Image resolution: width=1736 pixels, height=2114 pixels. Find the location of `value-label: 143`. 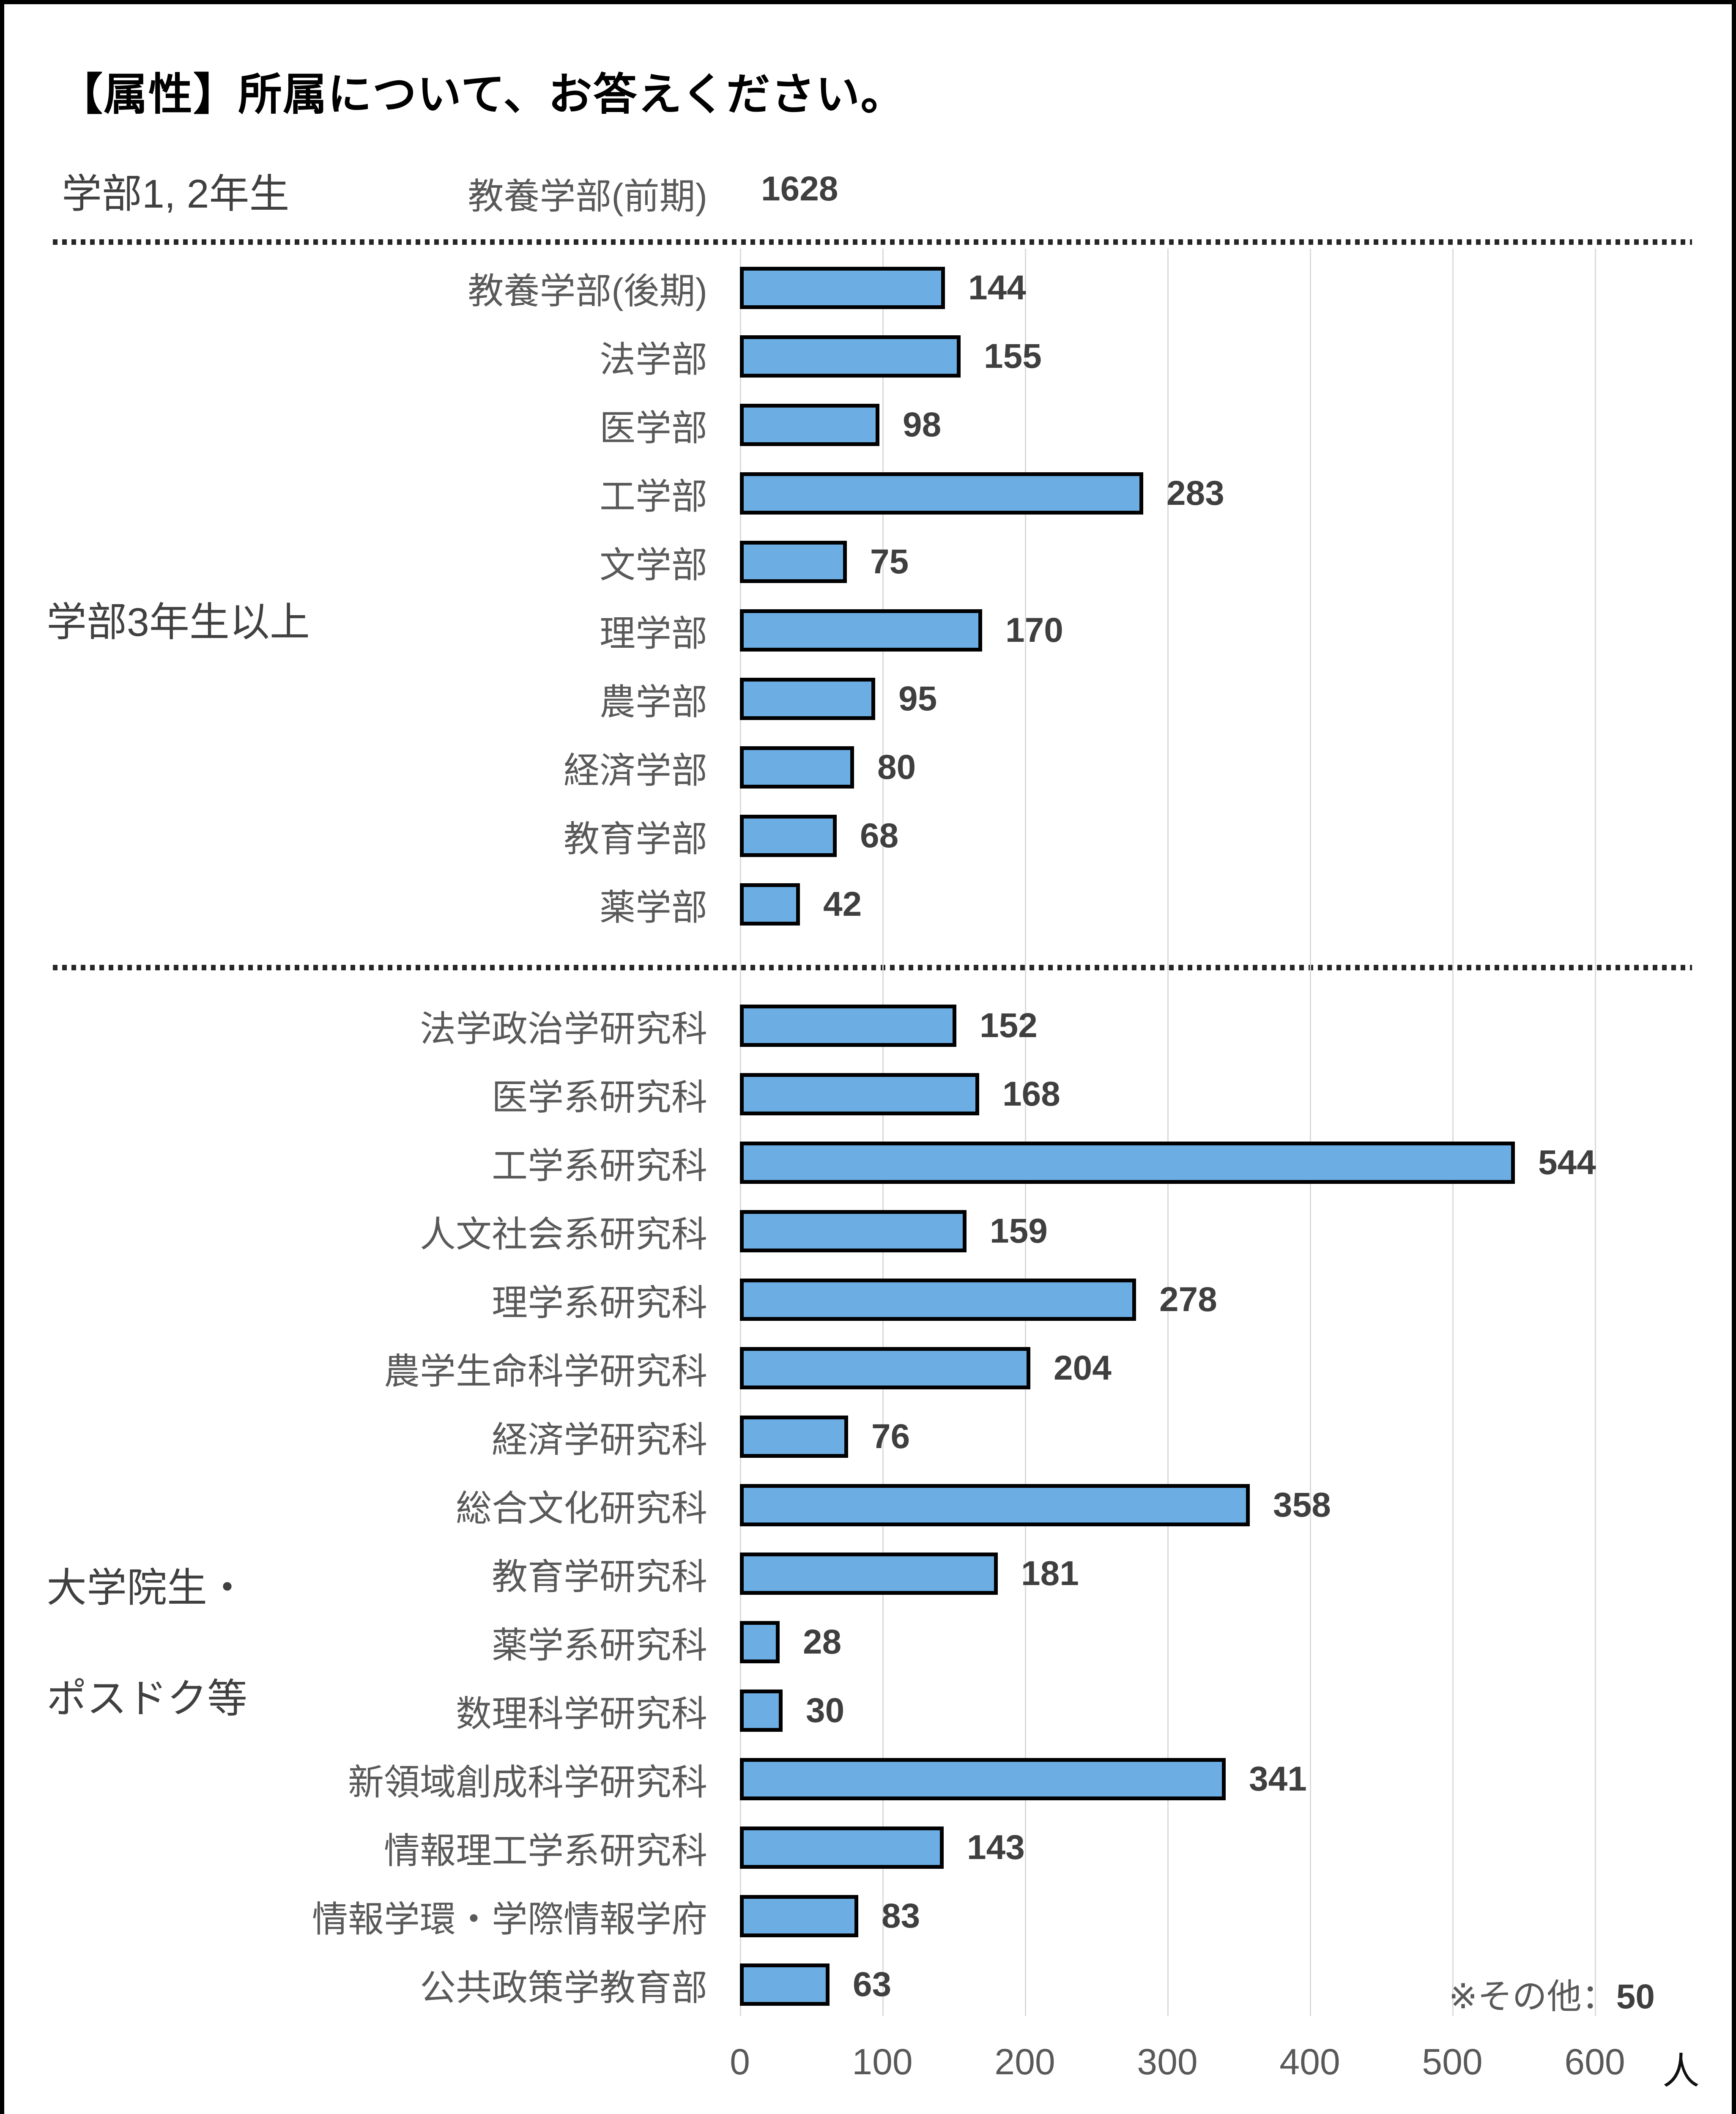

value-label: 143 is located at coordinates (996, 1847).